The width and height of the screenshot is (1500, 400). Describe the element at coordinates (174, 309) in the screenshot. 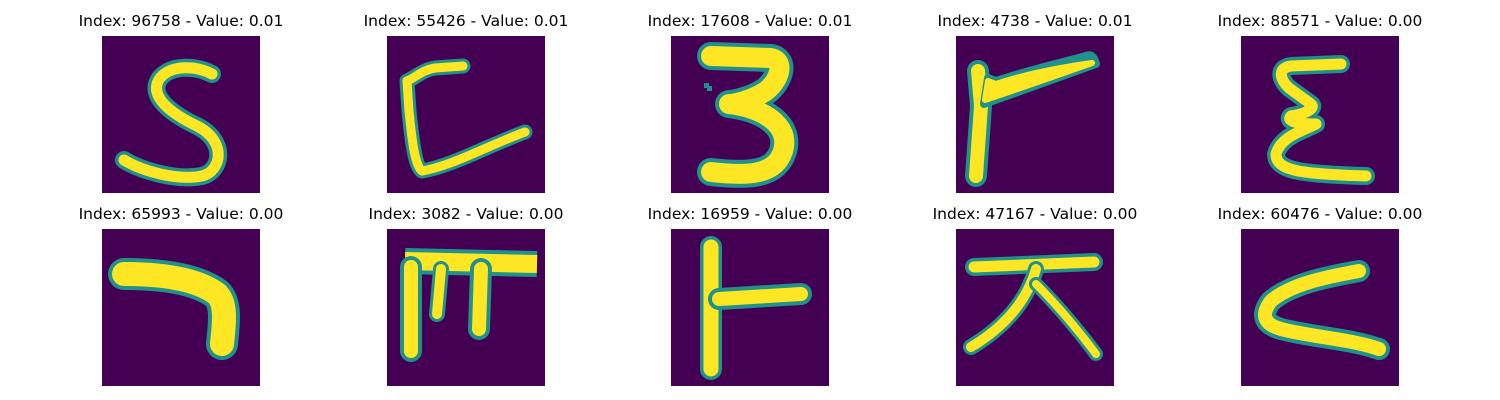

I see `hangul-giyeok-glyph` at that location.